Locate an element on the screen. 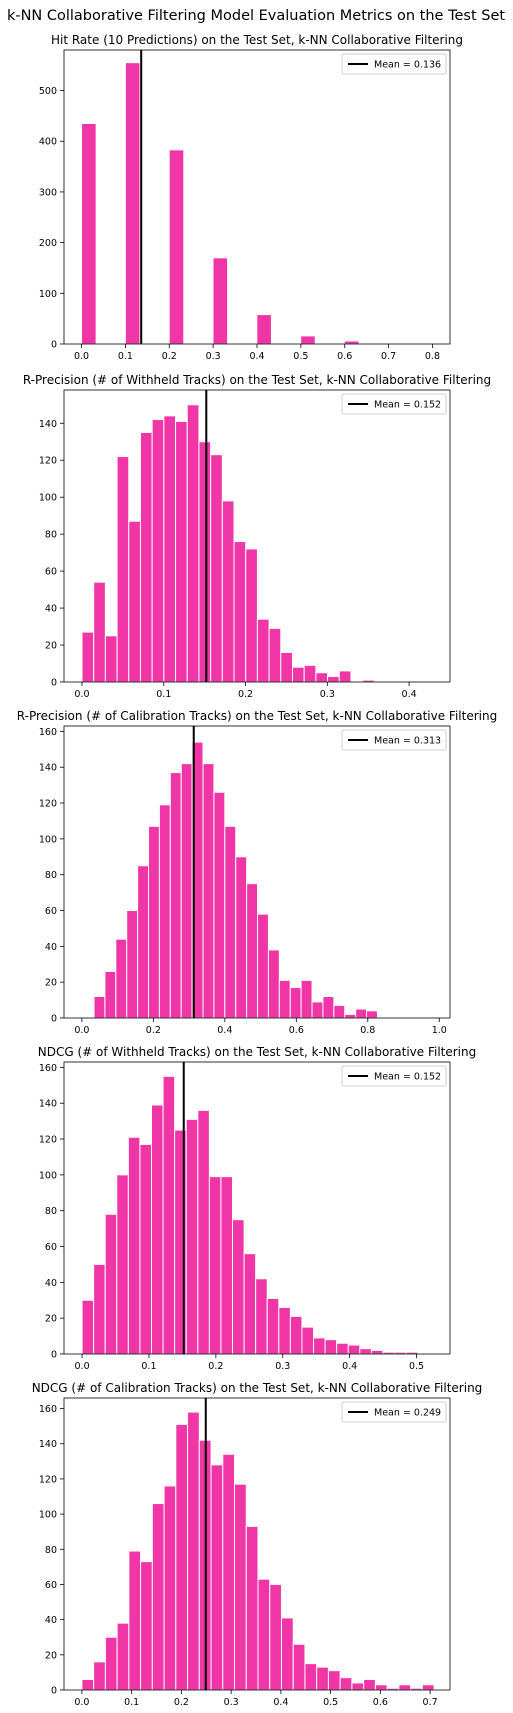  x-tick-label: 0.2 is located at coordinates (169, 356).